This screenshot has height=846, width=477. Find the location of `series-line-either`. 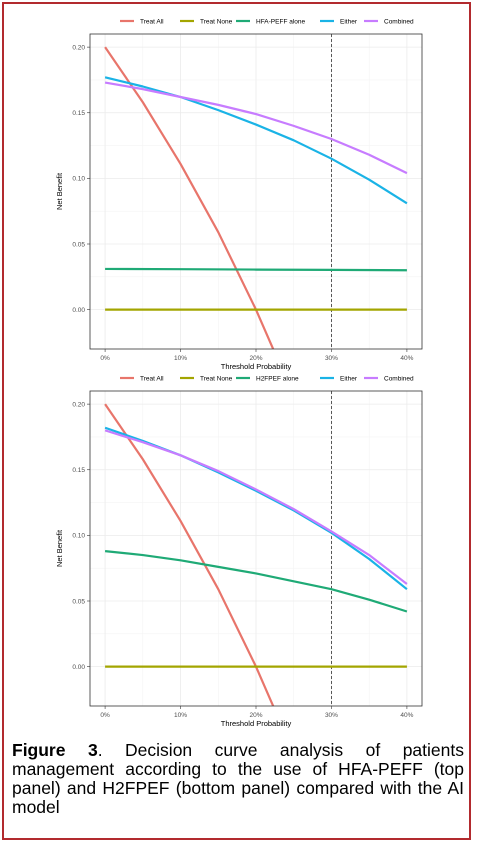

series-line-either is located at coordinates (256, 140).